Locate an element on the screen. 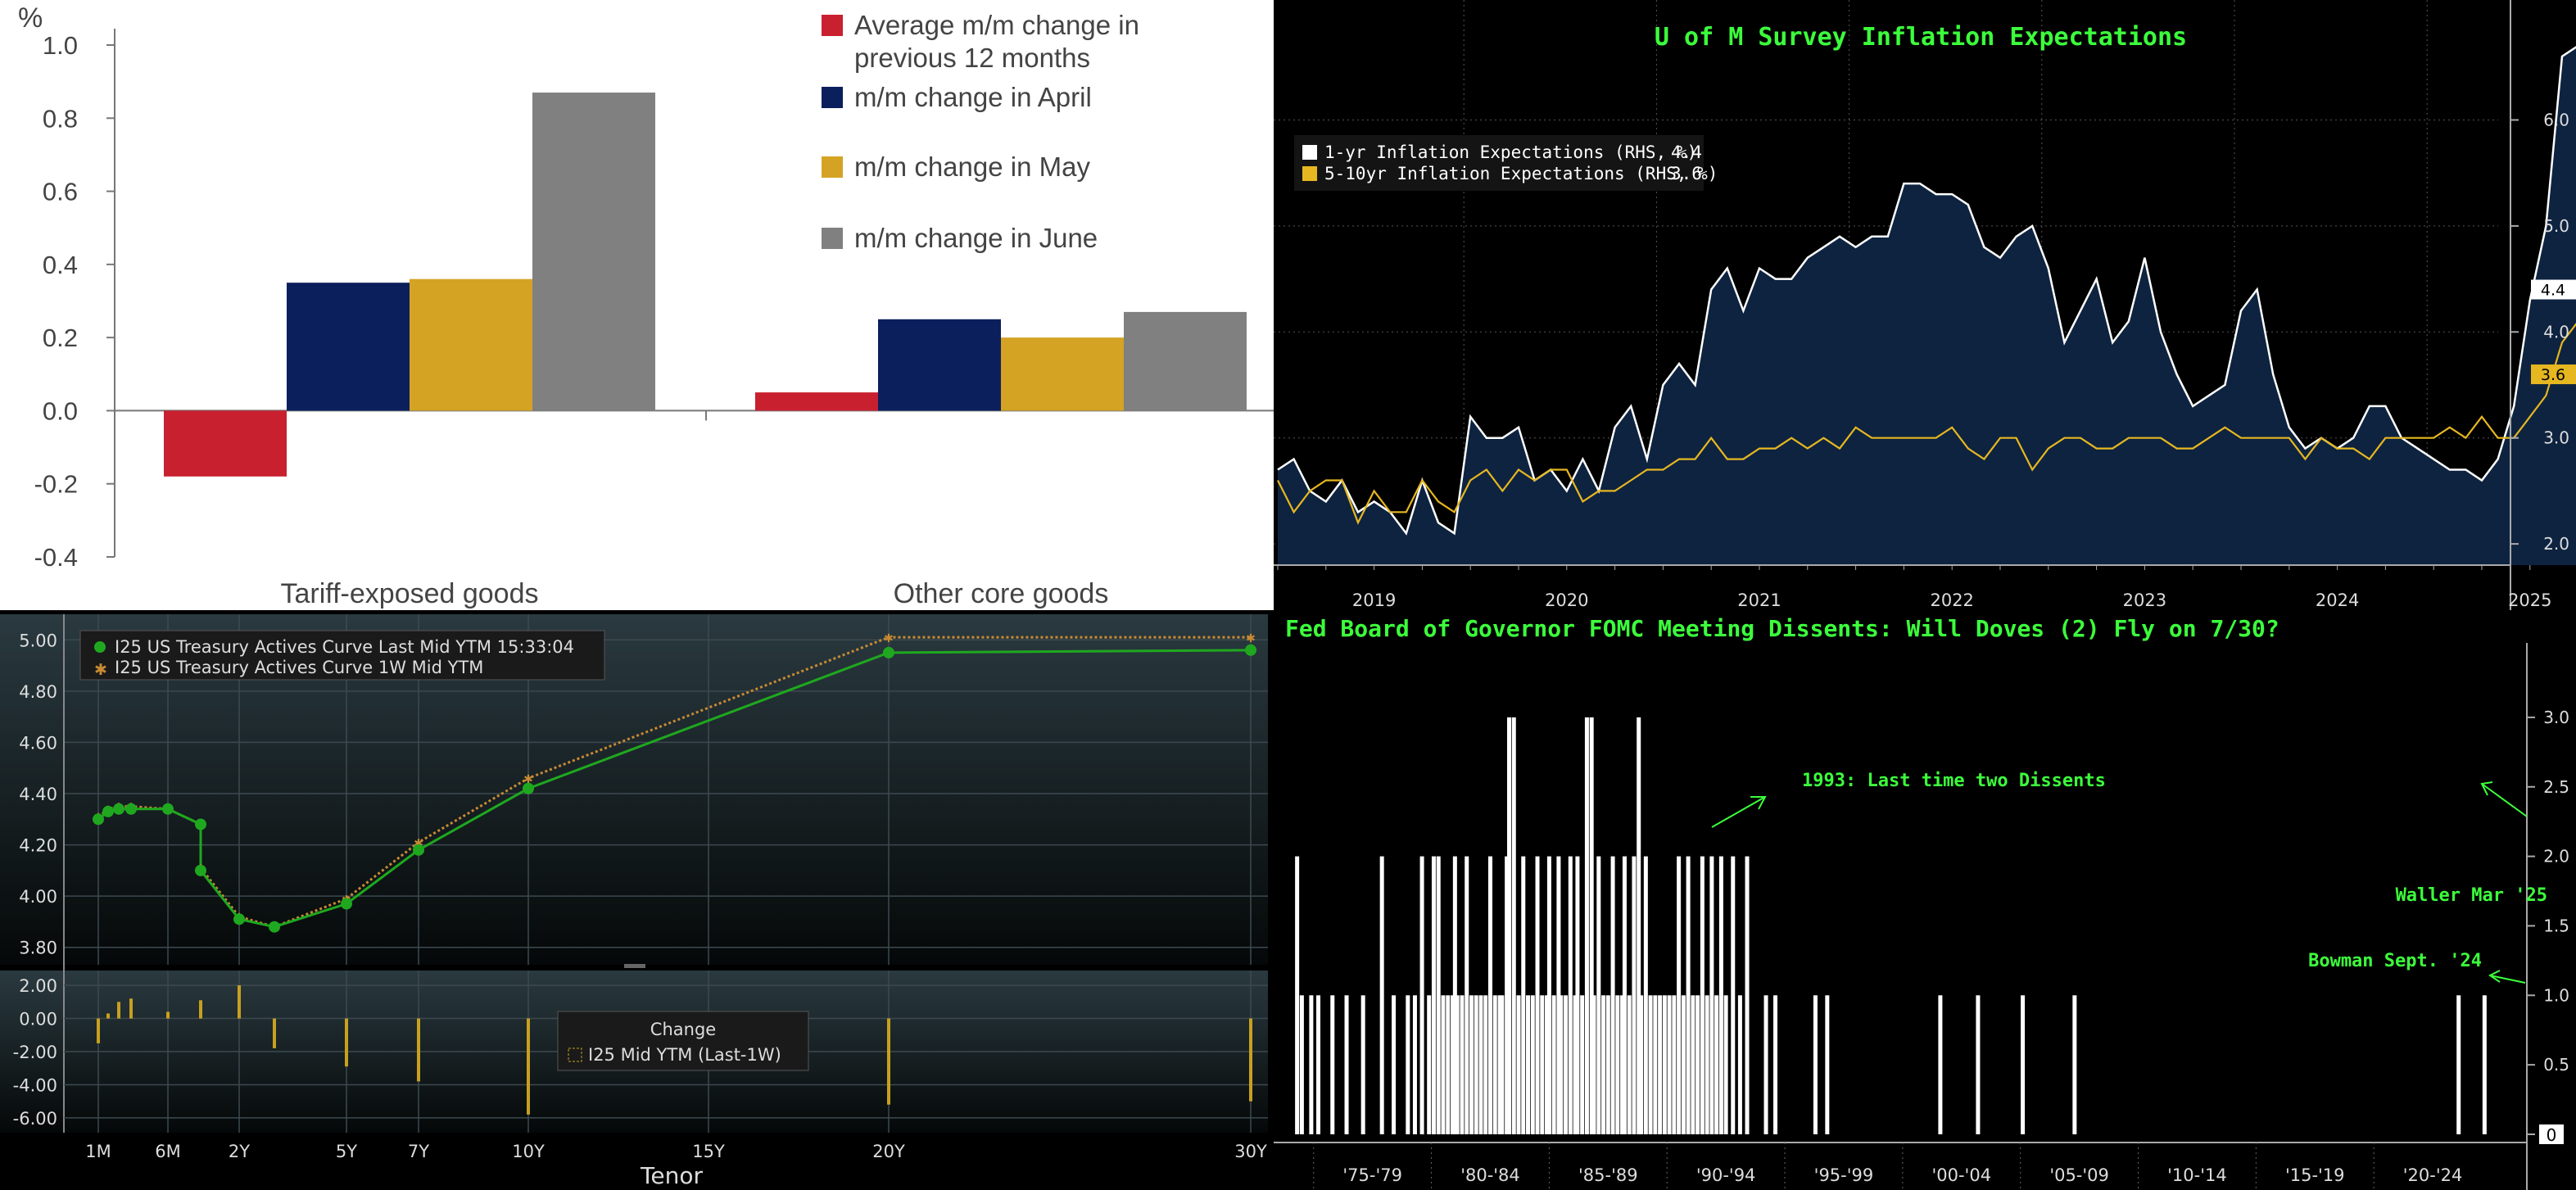  annotation-bowman: Bowman Sept. '24 is located at coordinates (2417, 967).